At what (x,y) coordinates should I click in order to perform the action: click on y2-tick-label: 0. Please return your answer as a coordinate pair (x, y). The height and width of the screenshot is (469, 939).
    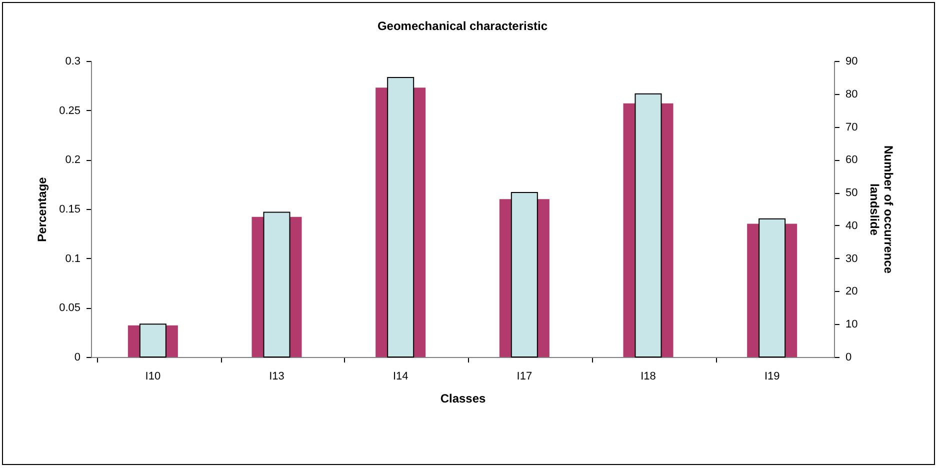
    Looking at the image, I should click on (849, 358).